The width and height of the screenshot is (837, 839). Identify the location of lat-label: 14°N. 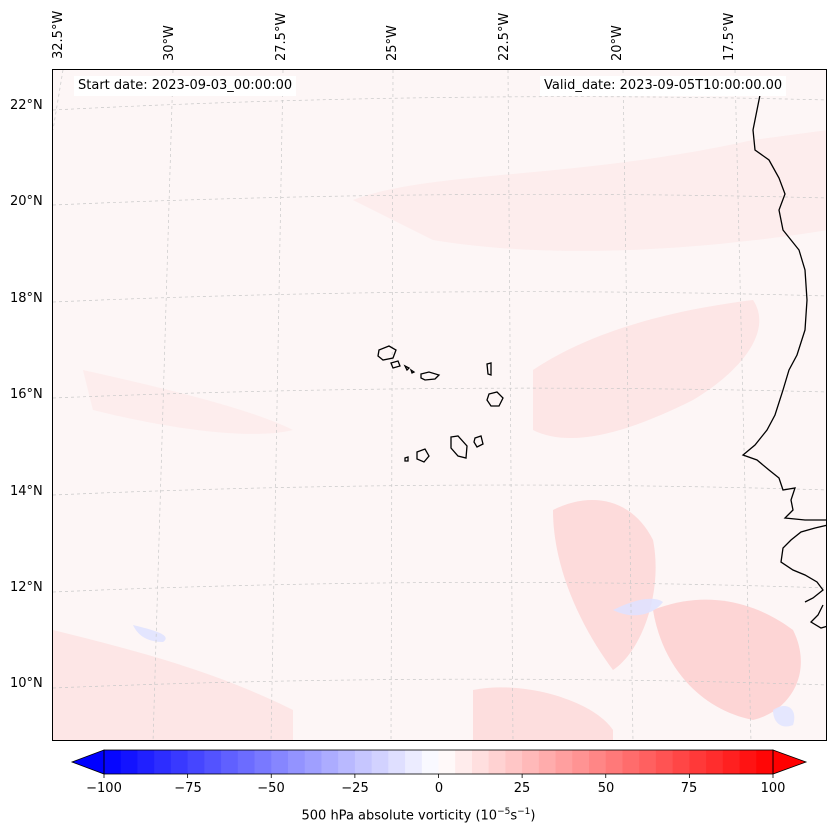
(26, 491).